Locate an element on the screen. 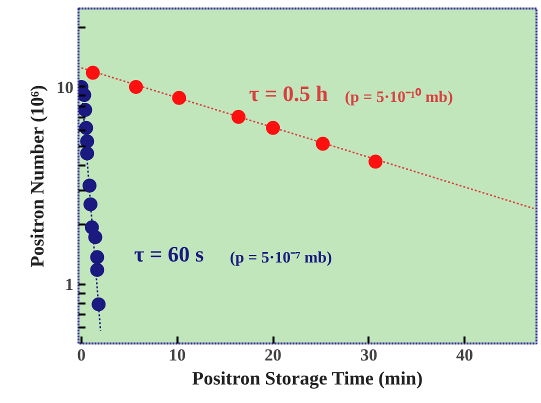  x-tick-label: 0 is located at coordinates (81, 355).